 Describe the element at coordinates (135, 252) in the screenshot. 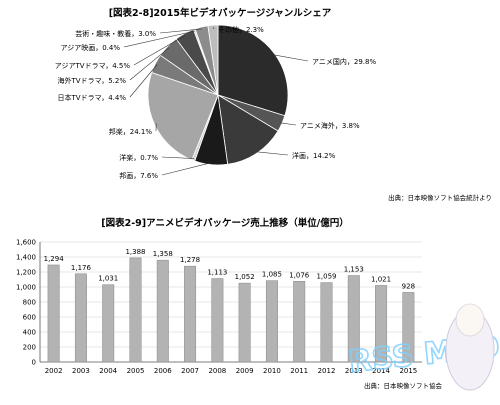

I see `bar-data-label: 1,388` at that location.